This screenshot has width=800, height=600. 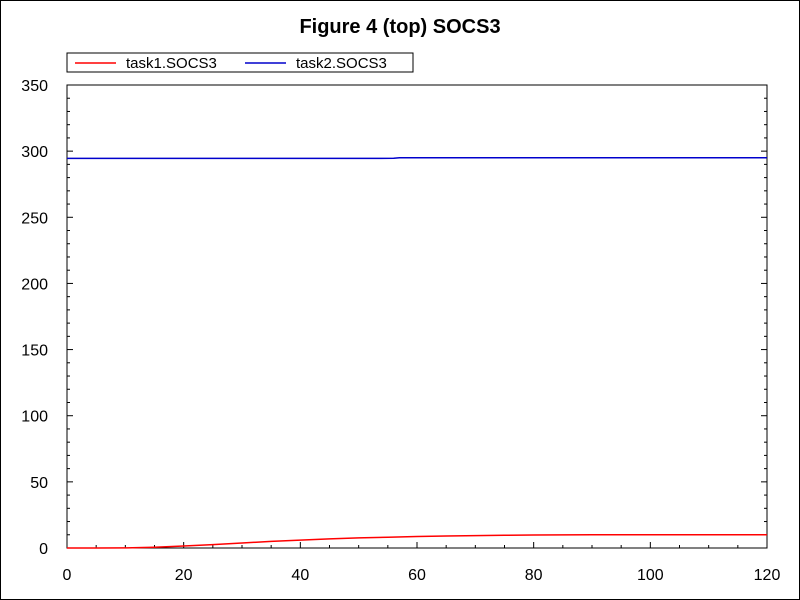 I want to click on y-tick-label: 350, so click(x=34, y=86).